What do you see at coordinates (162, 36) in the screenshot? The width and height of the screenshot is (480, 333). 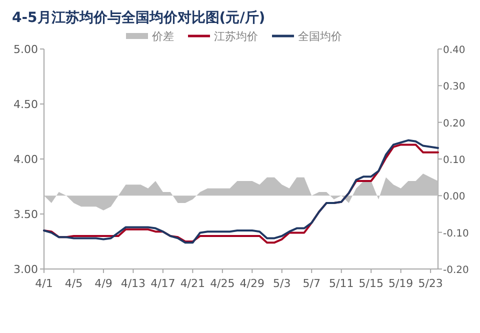 I see `legend-label: 价差` at bounding box center [162, 36].